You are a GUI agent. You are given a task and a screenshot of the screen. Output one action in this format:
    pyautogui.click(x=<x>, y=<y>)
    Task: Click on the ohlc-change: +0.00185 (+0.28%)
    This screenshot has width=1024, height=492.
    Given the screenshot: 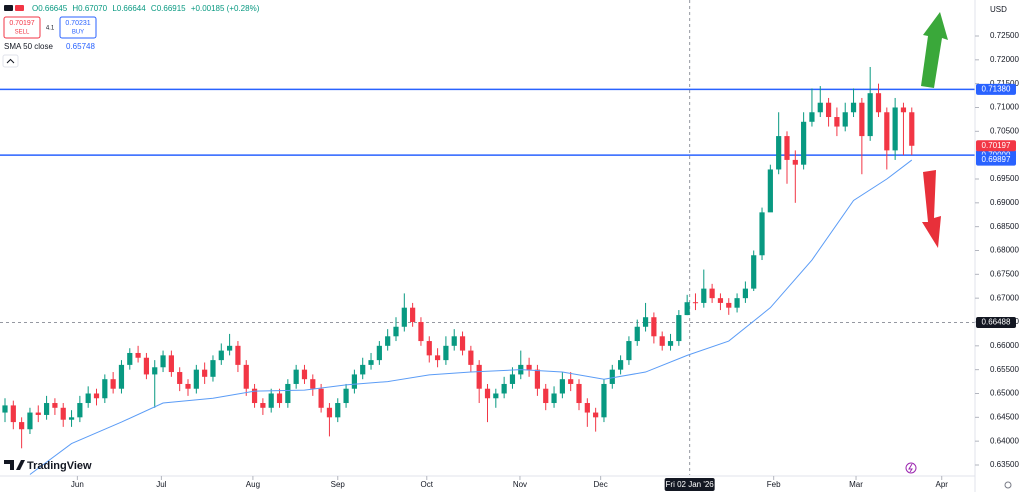 What is the action you would take?
    pyautogui.click(x=225, y=8)
    